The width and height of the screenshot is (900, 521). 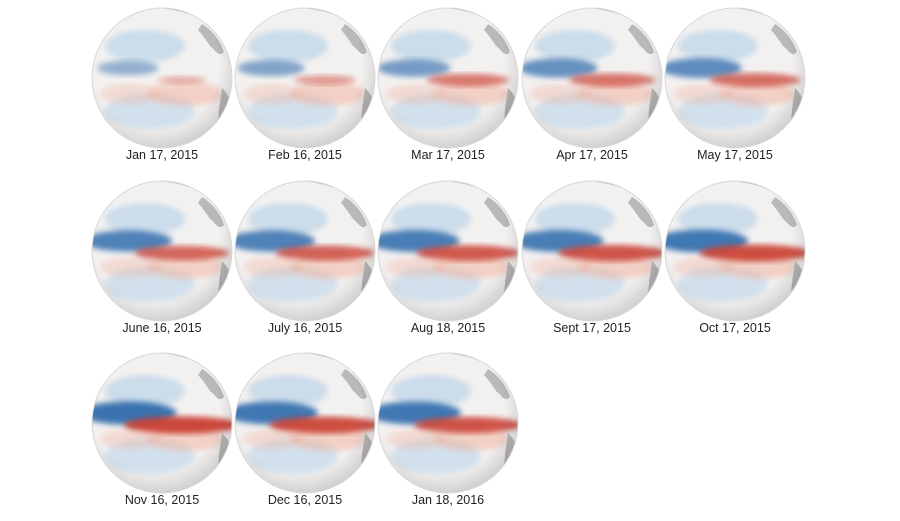 I want to click on globe-panel: Jan 18, 2016, so click(x=448, y=431).